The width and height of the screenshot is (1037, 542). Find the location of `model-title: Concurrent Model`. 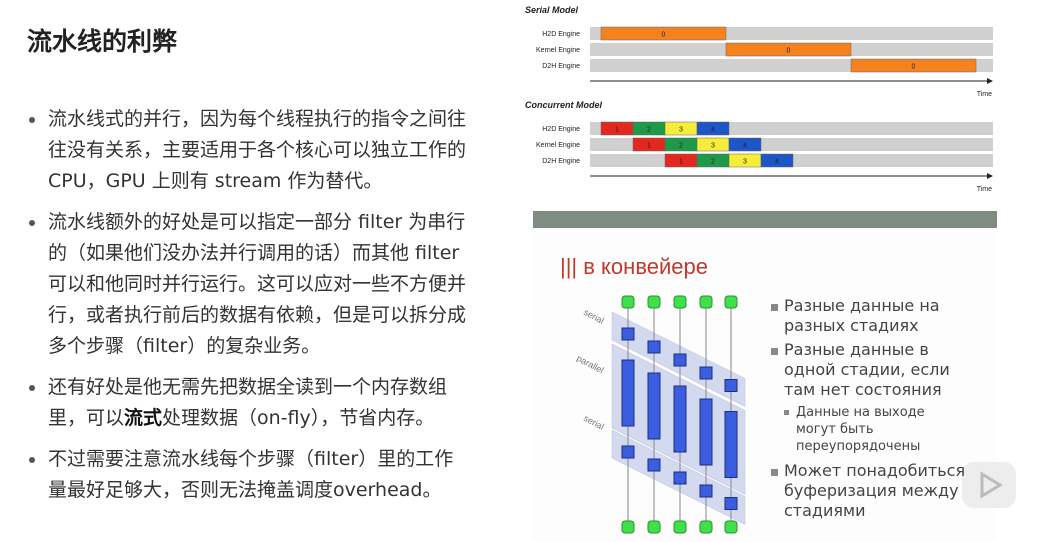

model-title: Concurrent Model is located at coordinates (564, 105).